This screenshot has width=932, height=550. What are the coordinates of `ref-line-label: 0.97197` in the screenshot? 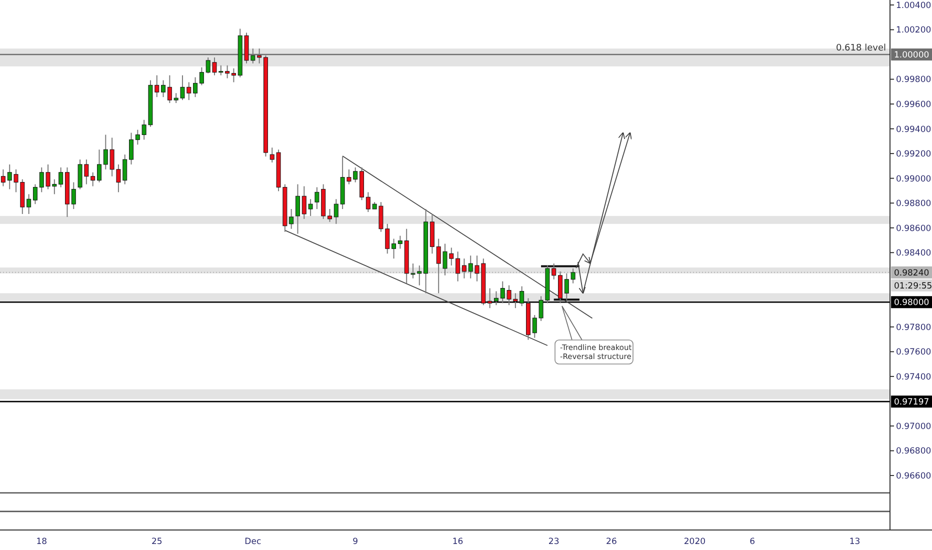 It's located at (912, 403).